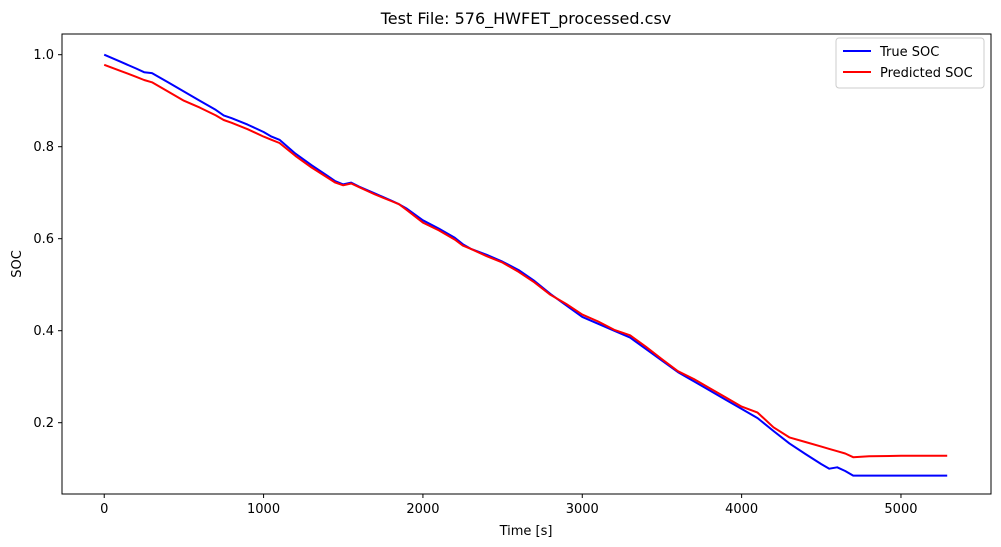  What do you see at coordinates (582, 509) in the screenshot?
I see `x-tick-label: 3000` at bounding box center [582, 509].